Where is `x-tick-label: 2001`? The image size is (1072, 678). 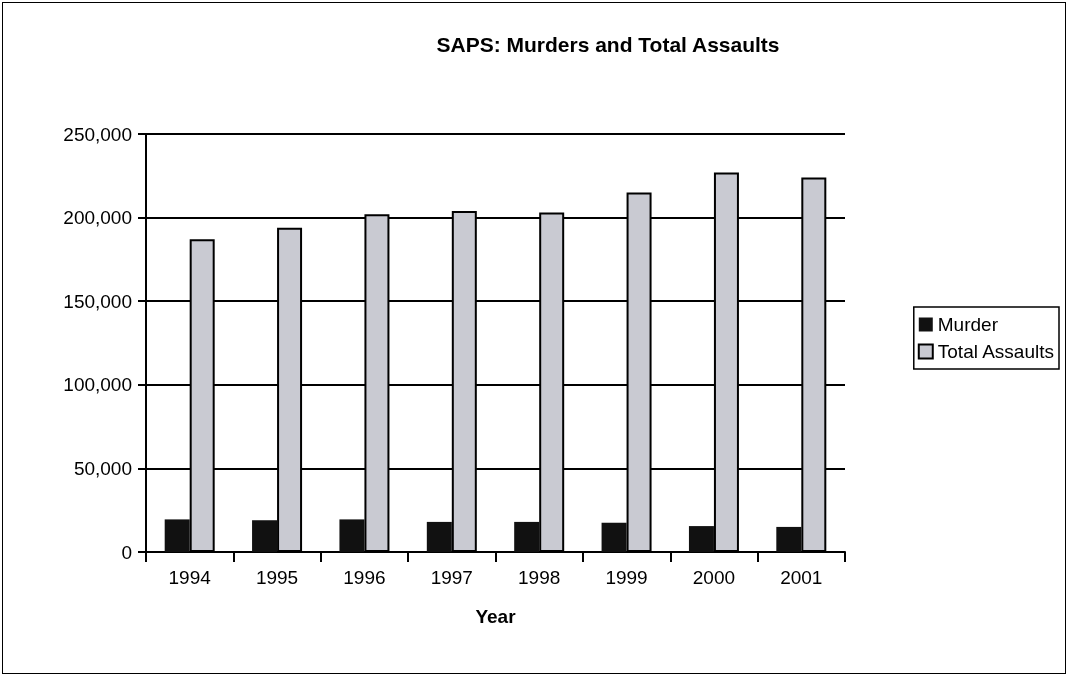 x-tick-label: 2001 is located at coordinates (801, 577).